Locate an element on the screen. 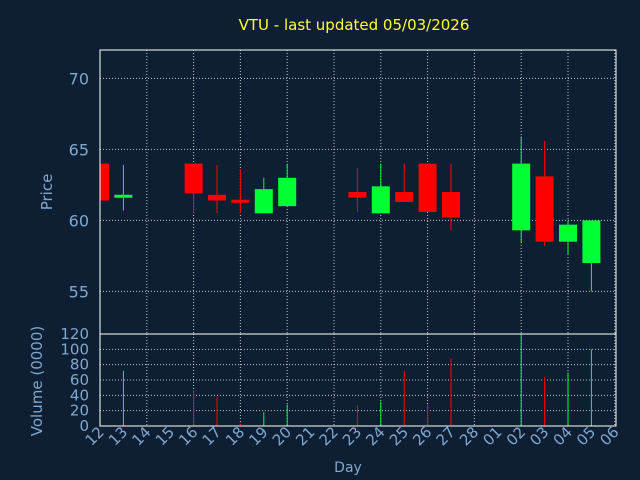  x-tick-label: 21 is located at coordinates (305, 436).